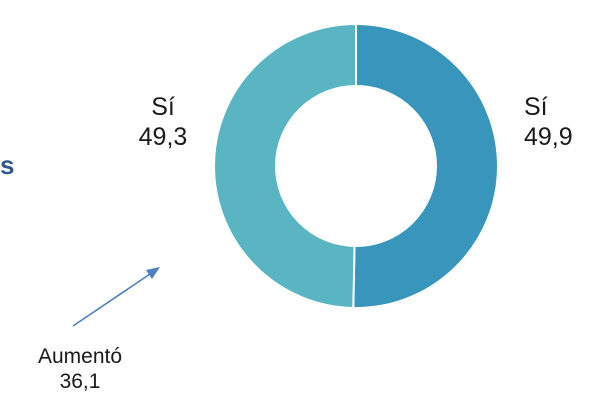 The width and height of the screenshot is (606, 410). What do you see at coordinates (111, 300) in the screenshot?
I see `annotation-arrow-line` at bounding box center [111, 300].